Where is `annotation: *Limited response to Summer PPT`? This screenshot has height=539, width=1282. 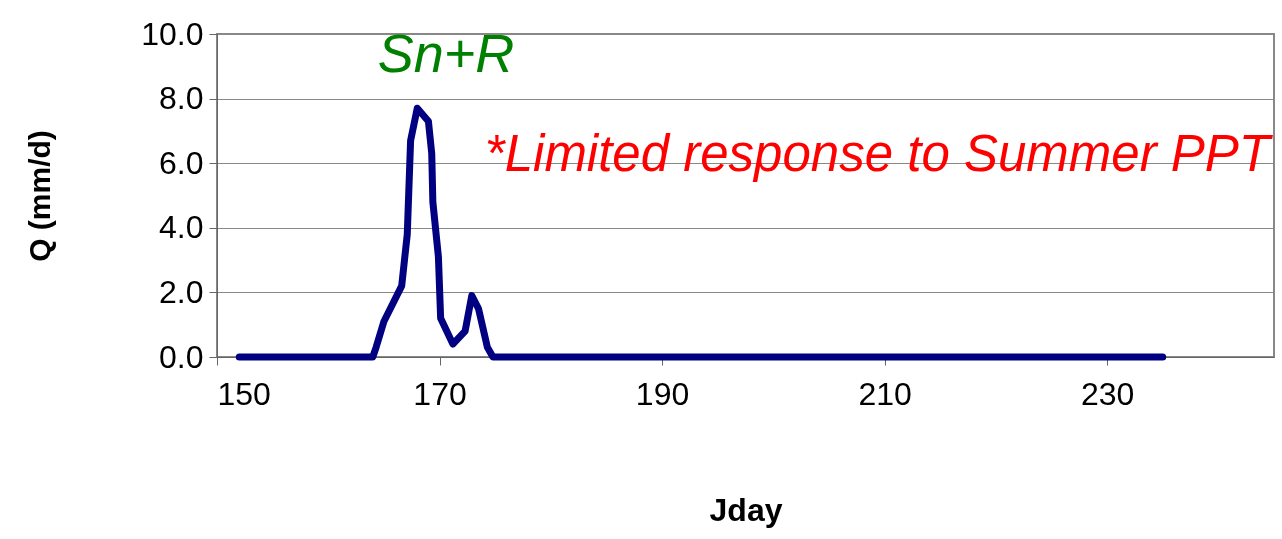
annotation: *Limited response to Summer PPT is located at coordinates (879, 153).